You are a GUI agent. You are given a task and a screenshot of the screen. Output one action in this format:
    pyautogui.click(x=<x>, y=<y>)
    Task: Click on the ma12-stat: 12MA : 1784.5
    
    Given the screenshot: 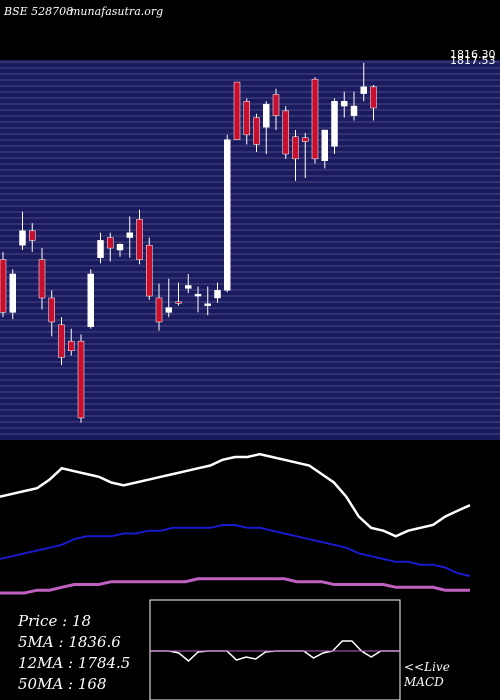 What is the action you would take?
    pyautogui.click(x=74, y=663)
    